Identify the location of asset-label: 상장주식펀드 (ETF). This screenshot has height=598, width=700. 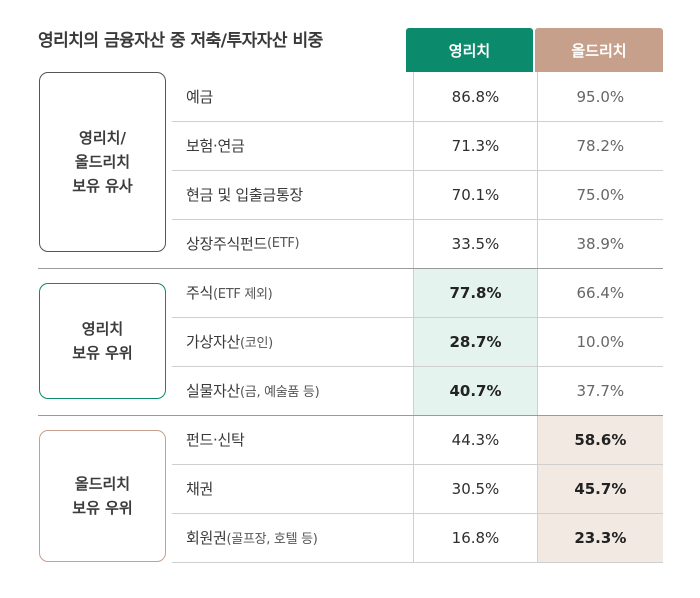
(292, 243).